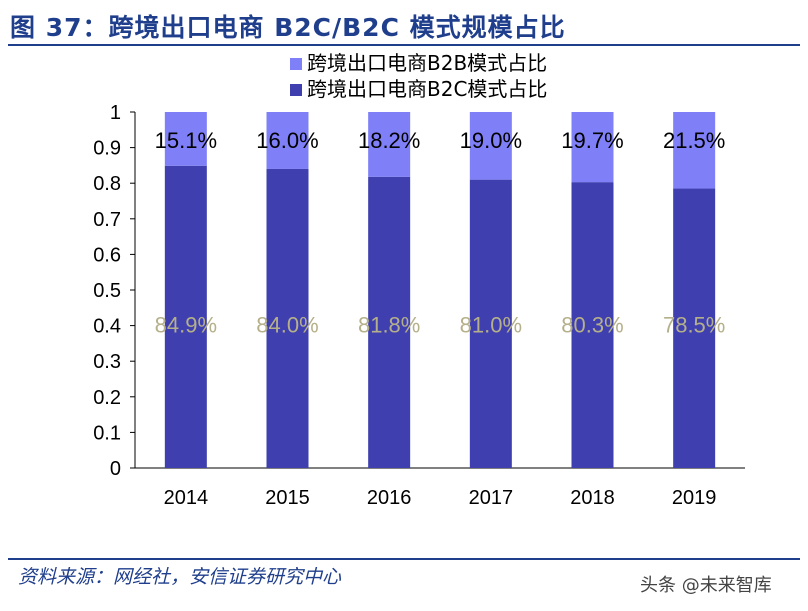 This screenshot has width=808, height=611. Describe the element at coordinates (592, 498) in the screenshot. I see `x-tick-label: 2018` at that location.